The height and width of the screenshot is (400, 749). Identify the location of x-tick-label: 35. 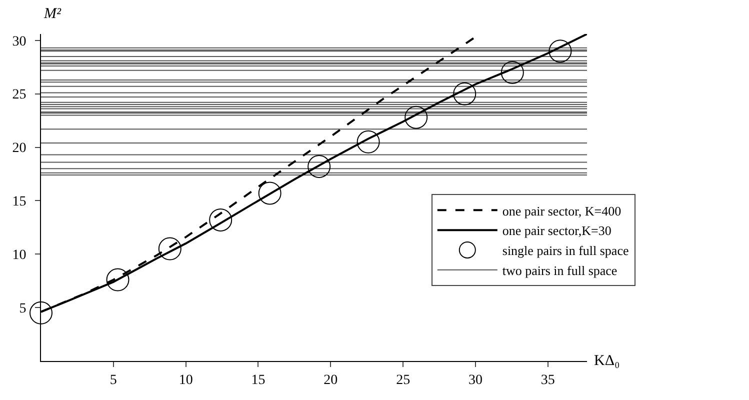
(547, 380).